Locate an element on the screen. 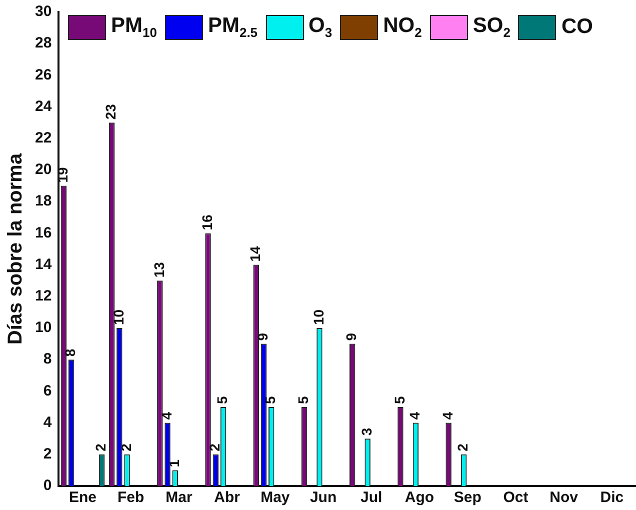 This screenshot has width=636, height=510. data-label: 8 is located at coordinates (70, 352).